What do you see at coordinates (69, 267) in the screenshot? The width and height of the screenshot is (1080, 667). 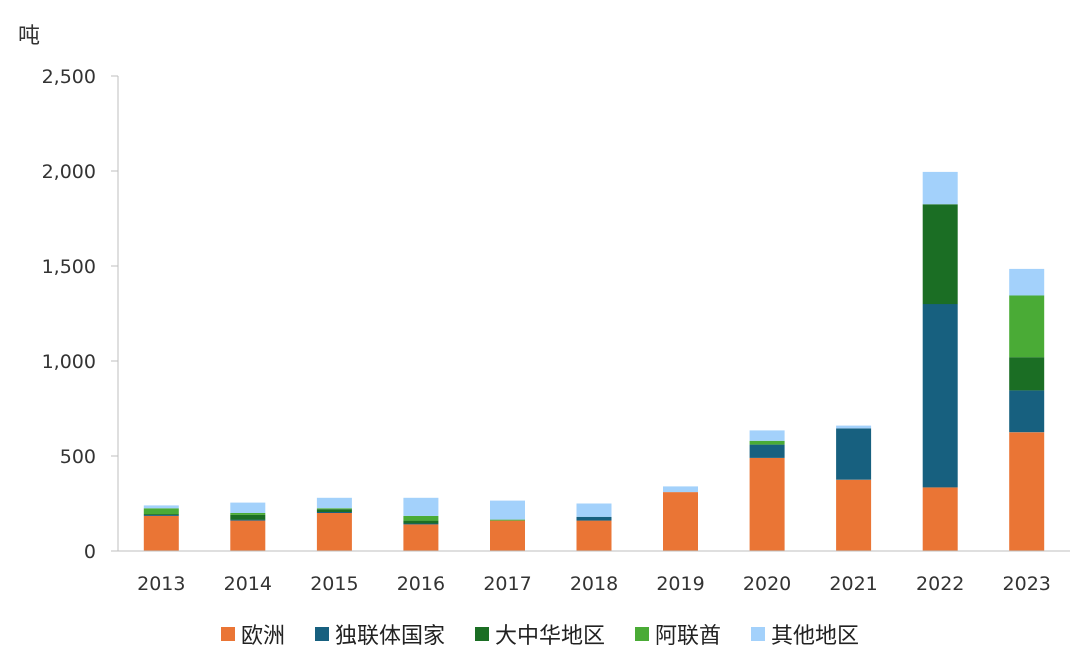 I see `y-tick-label: 1,500` at bounding box center [69, 267].